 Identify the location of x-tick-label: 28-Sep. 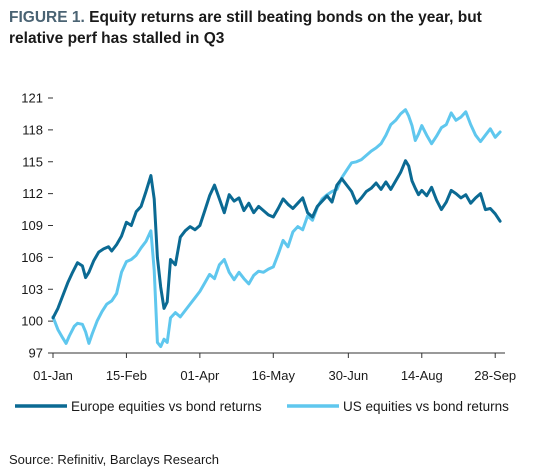
(495, 375).